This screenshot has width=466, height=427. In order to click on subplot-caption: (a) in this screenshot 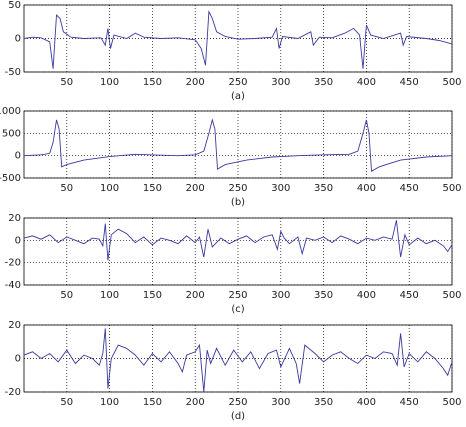, I will do `click(238, 96)`.